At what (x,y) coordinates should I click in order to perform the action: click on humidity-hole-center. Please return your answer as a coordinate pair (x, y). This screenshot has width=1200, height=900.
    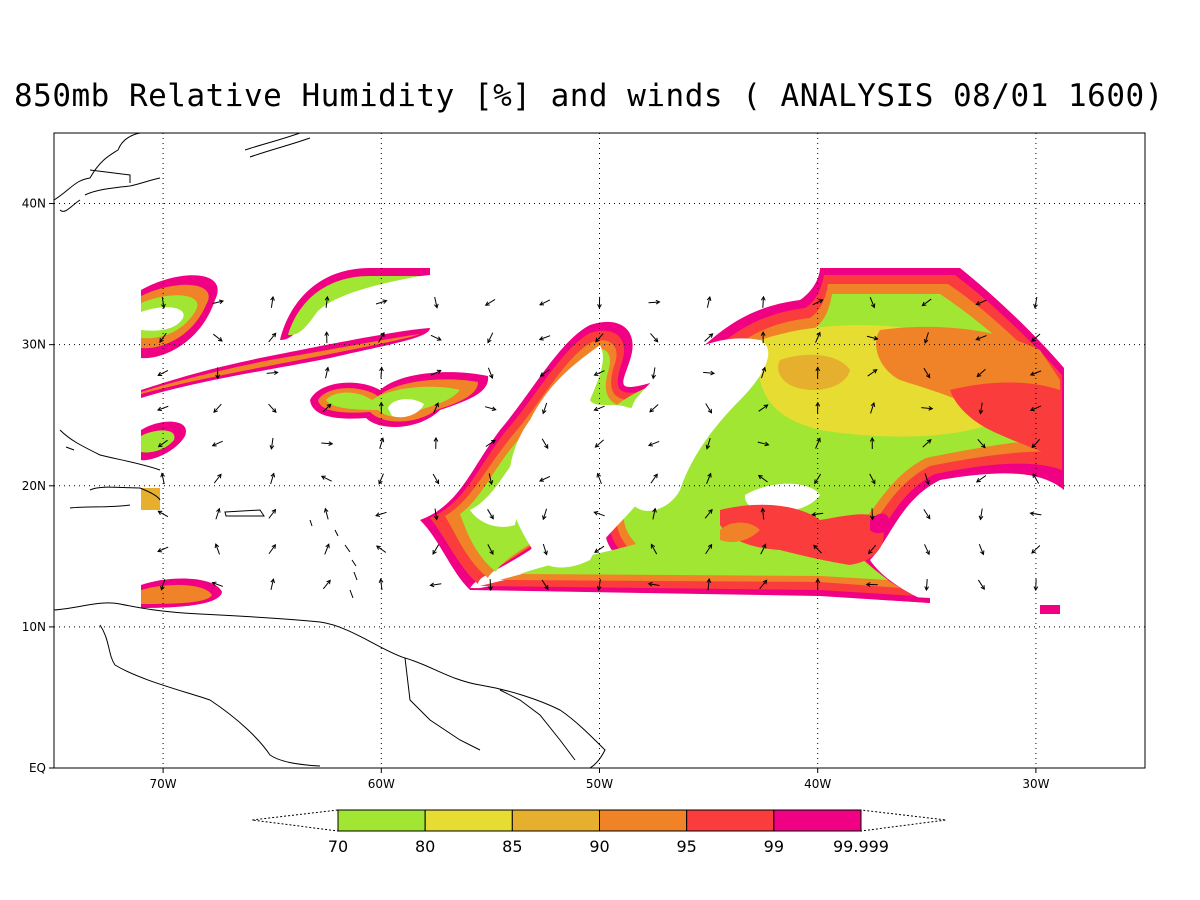
    Looking at the image, I should click on (574, 456).